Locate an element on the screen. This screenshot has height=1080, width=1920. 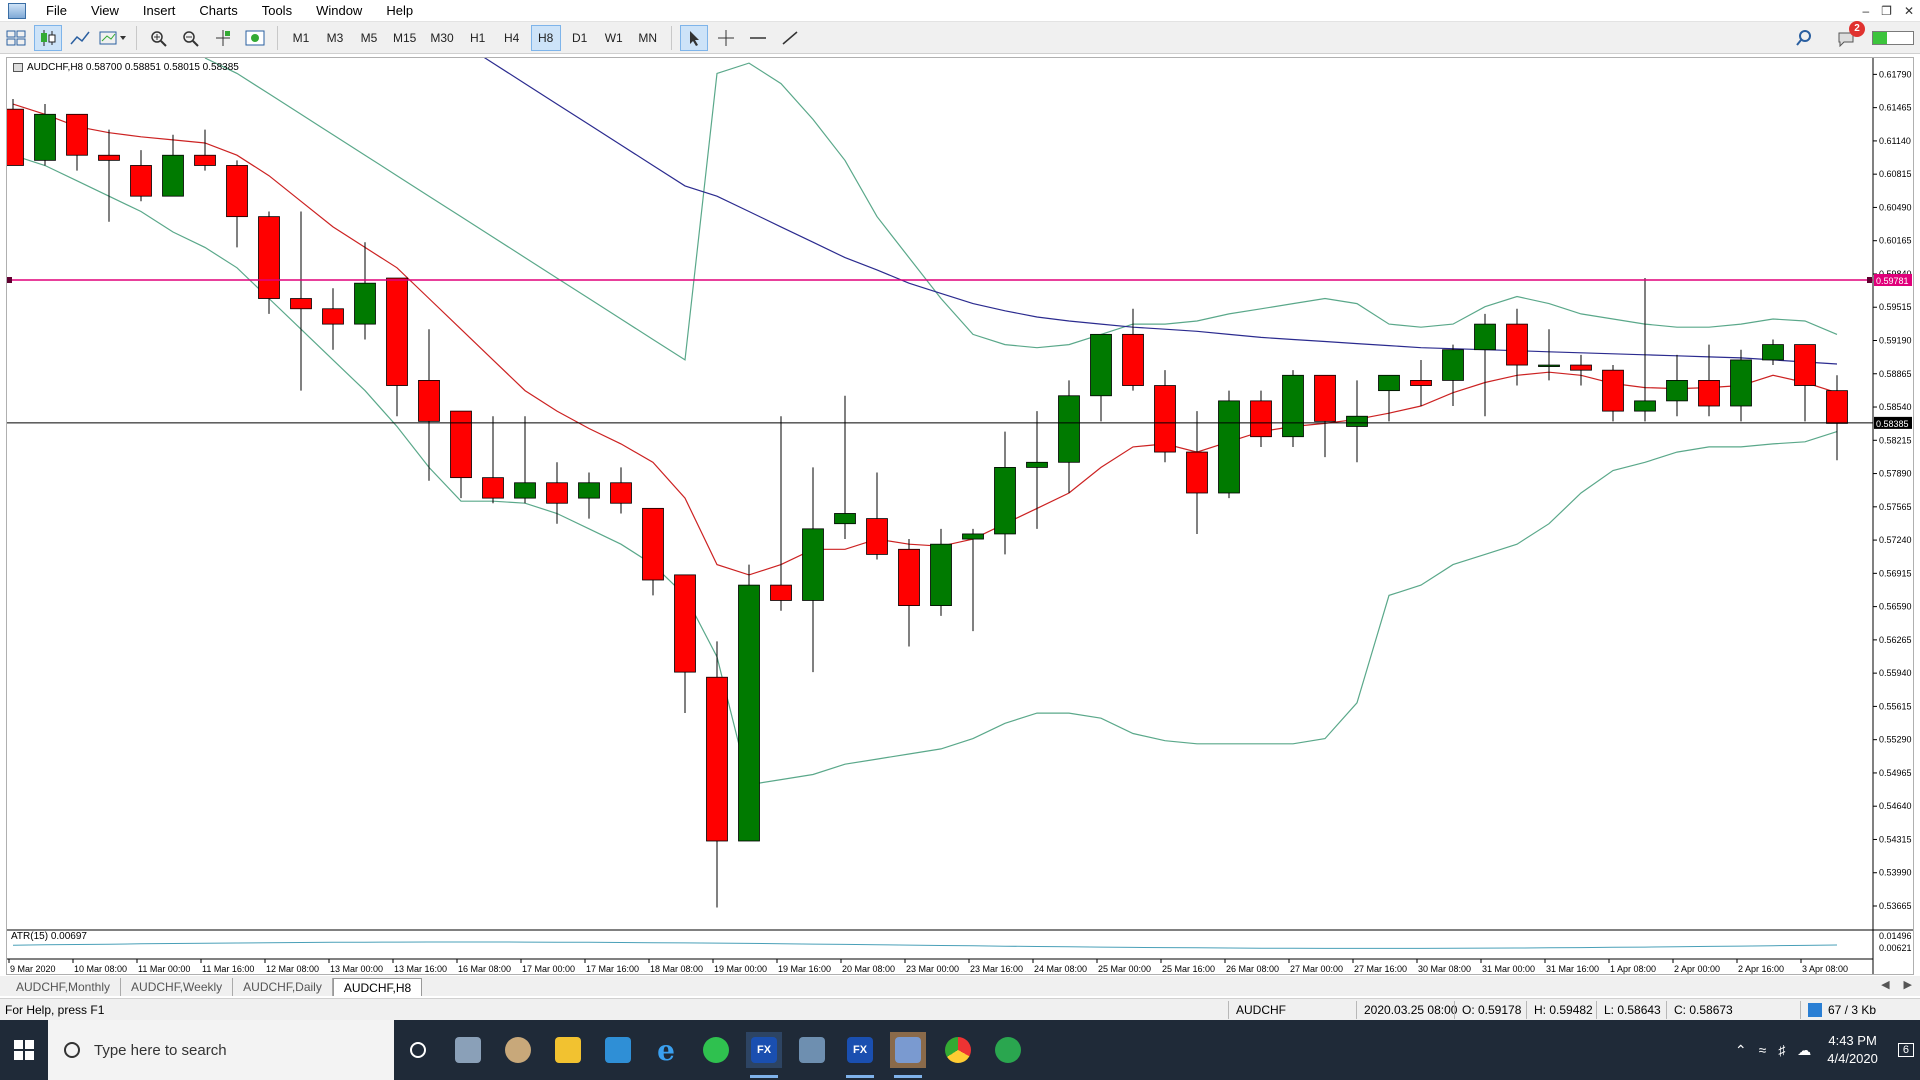
notifications-icon: 2 is located at coordinates (1848, 36).